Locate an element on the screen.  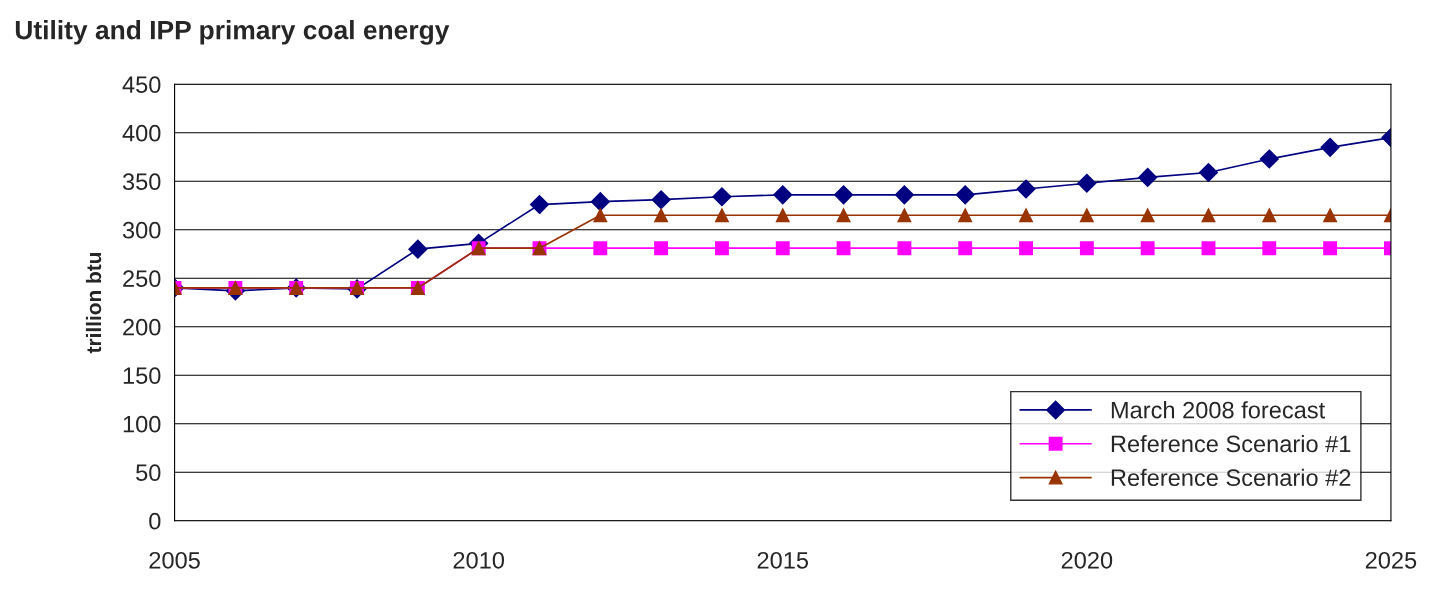
y-tick-label: 400 is located at coordinates (141, 133).